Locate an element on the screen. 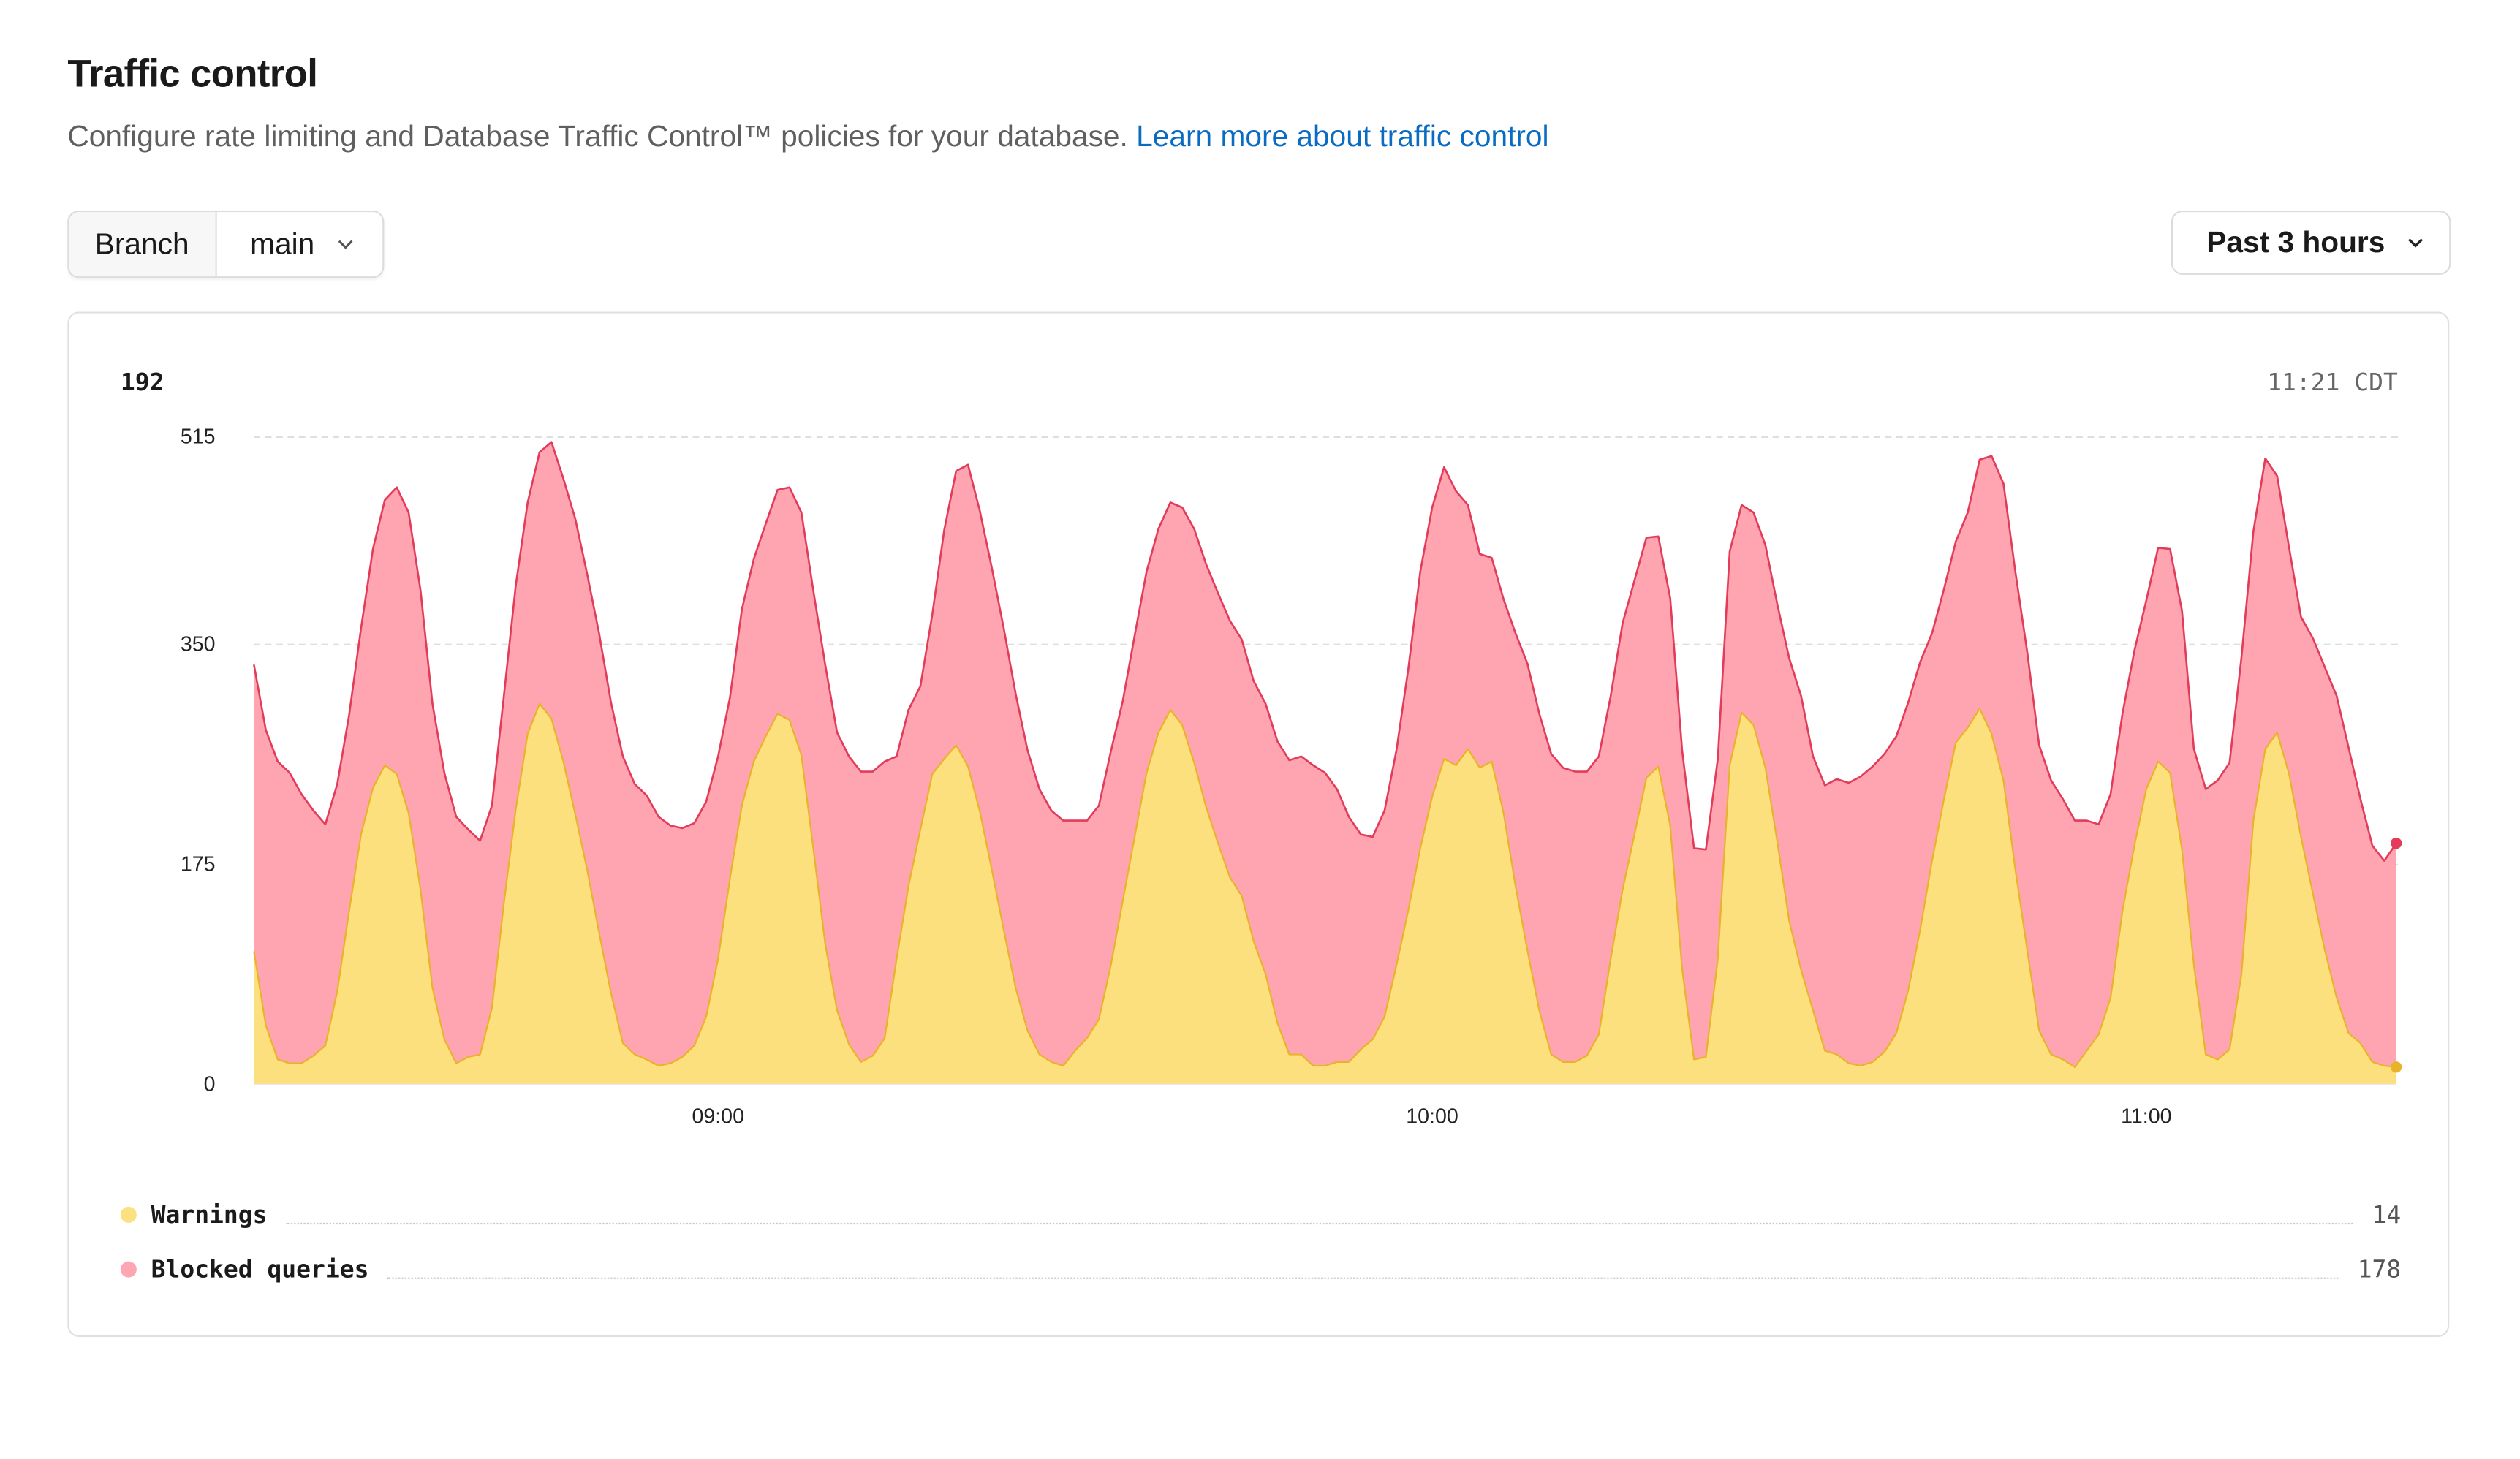 This screenshot has width=2520, height=1459. legend-label: Warnings is located at coordinates (209, 1215).